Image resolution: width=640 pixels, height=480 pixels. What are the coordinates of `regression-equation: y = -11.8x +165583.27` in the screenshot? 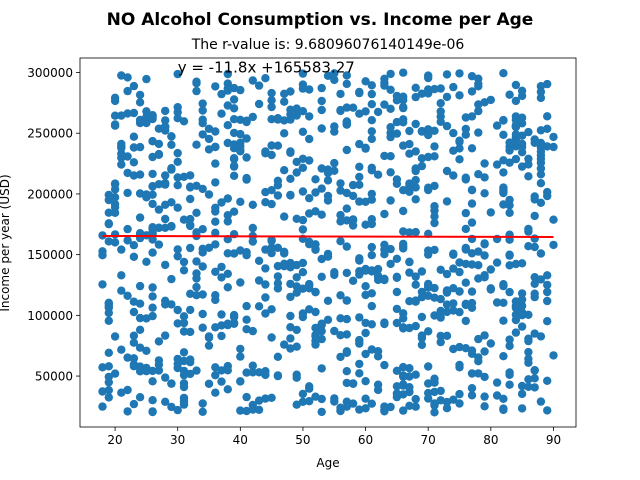 It's located at (266, 68).